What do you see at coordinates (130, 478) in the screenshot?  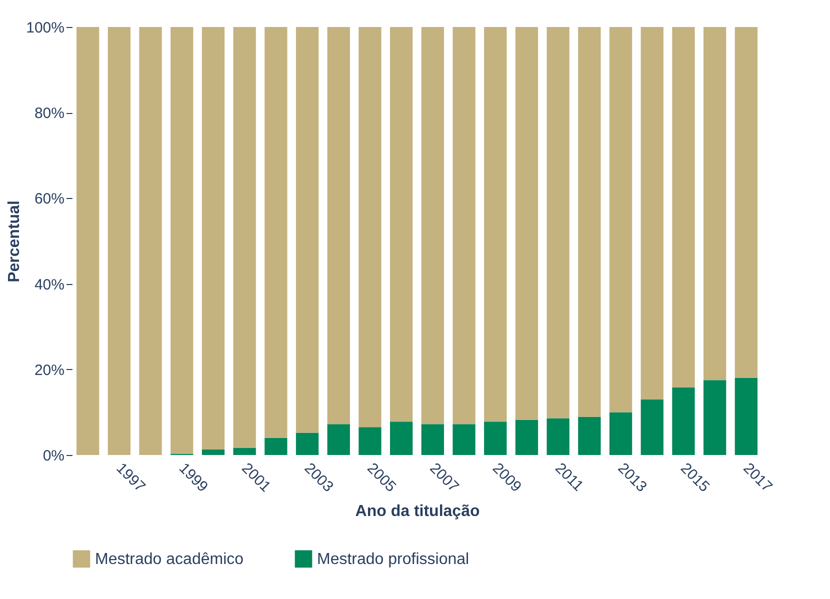 I see `x-tick-label: 1997` at bounding box center [130, 478].